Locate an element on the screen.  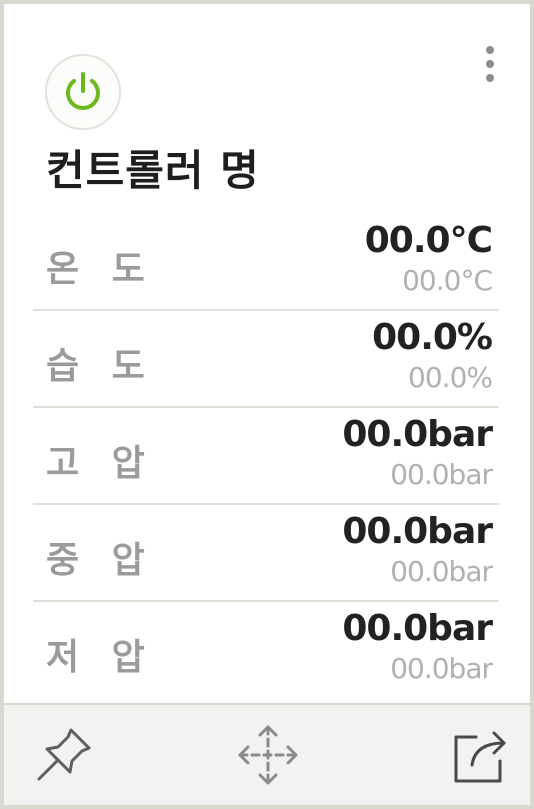
reading-label: 온 도 is located at coordinates (100, 269).